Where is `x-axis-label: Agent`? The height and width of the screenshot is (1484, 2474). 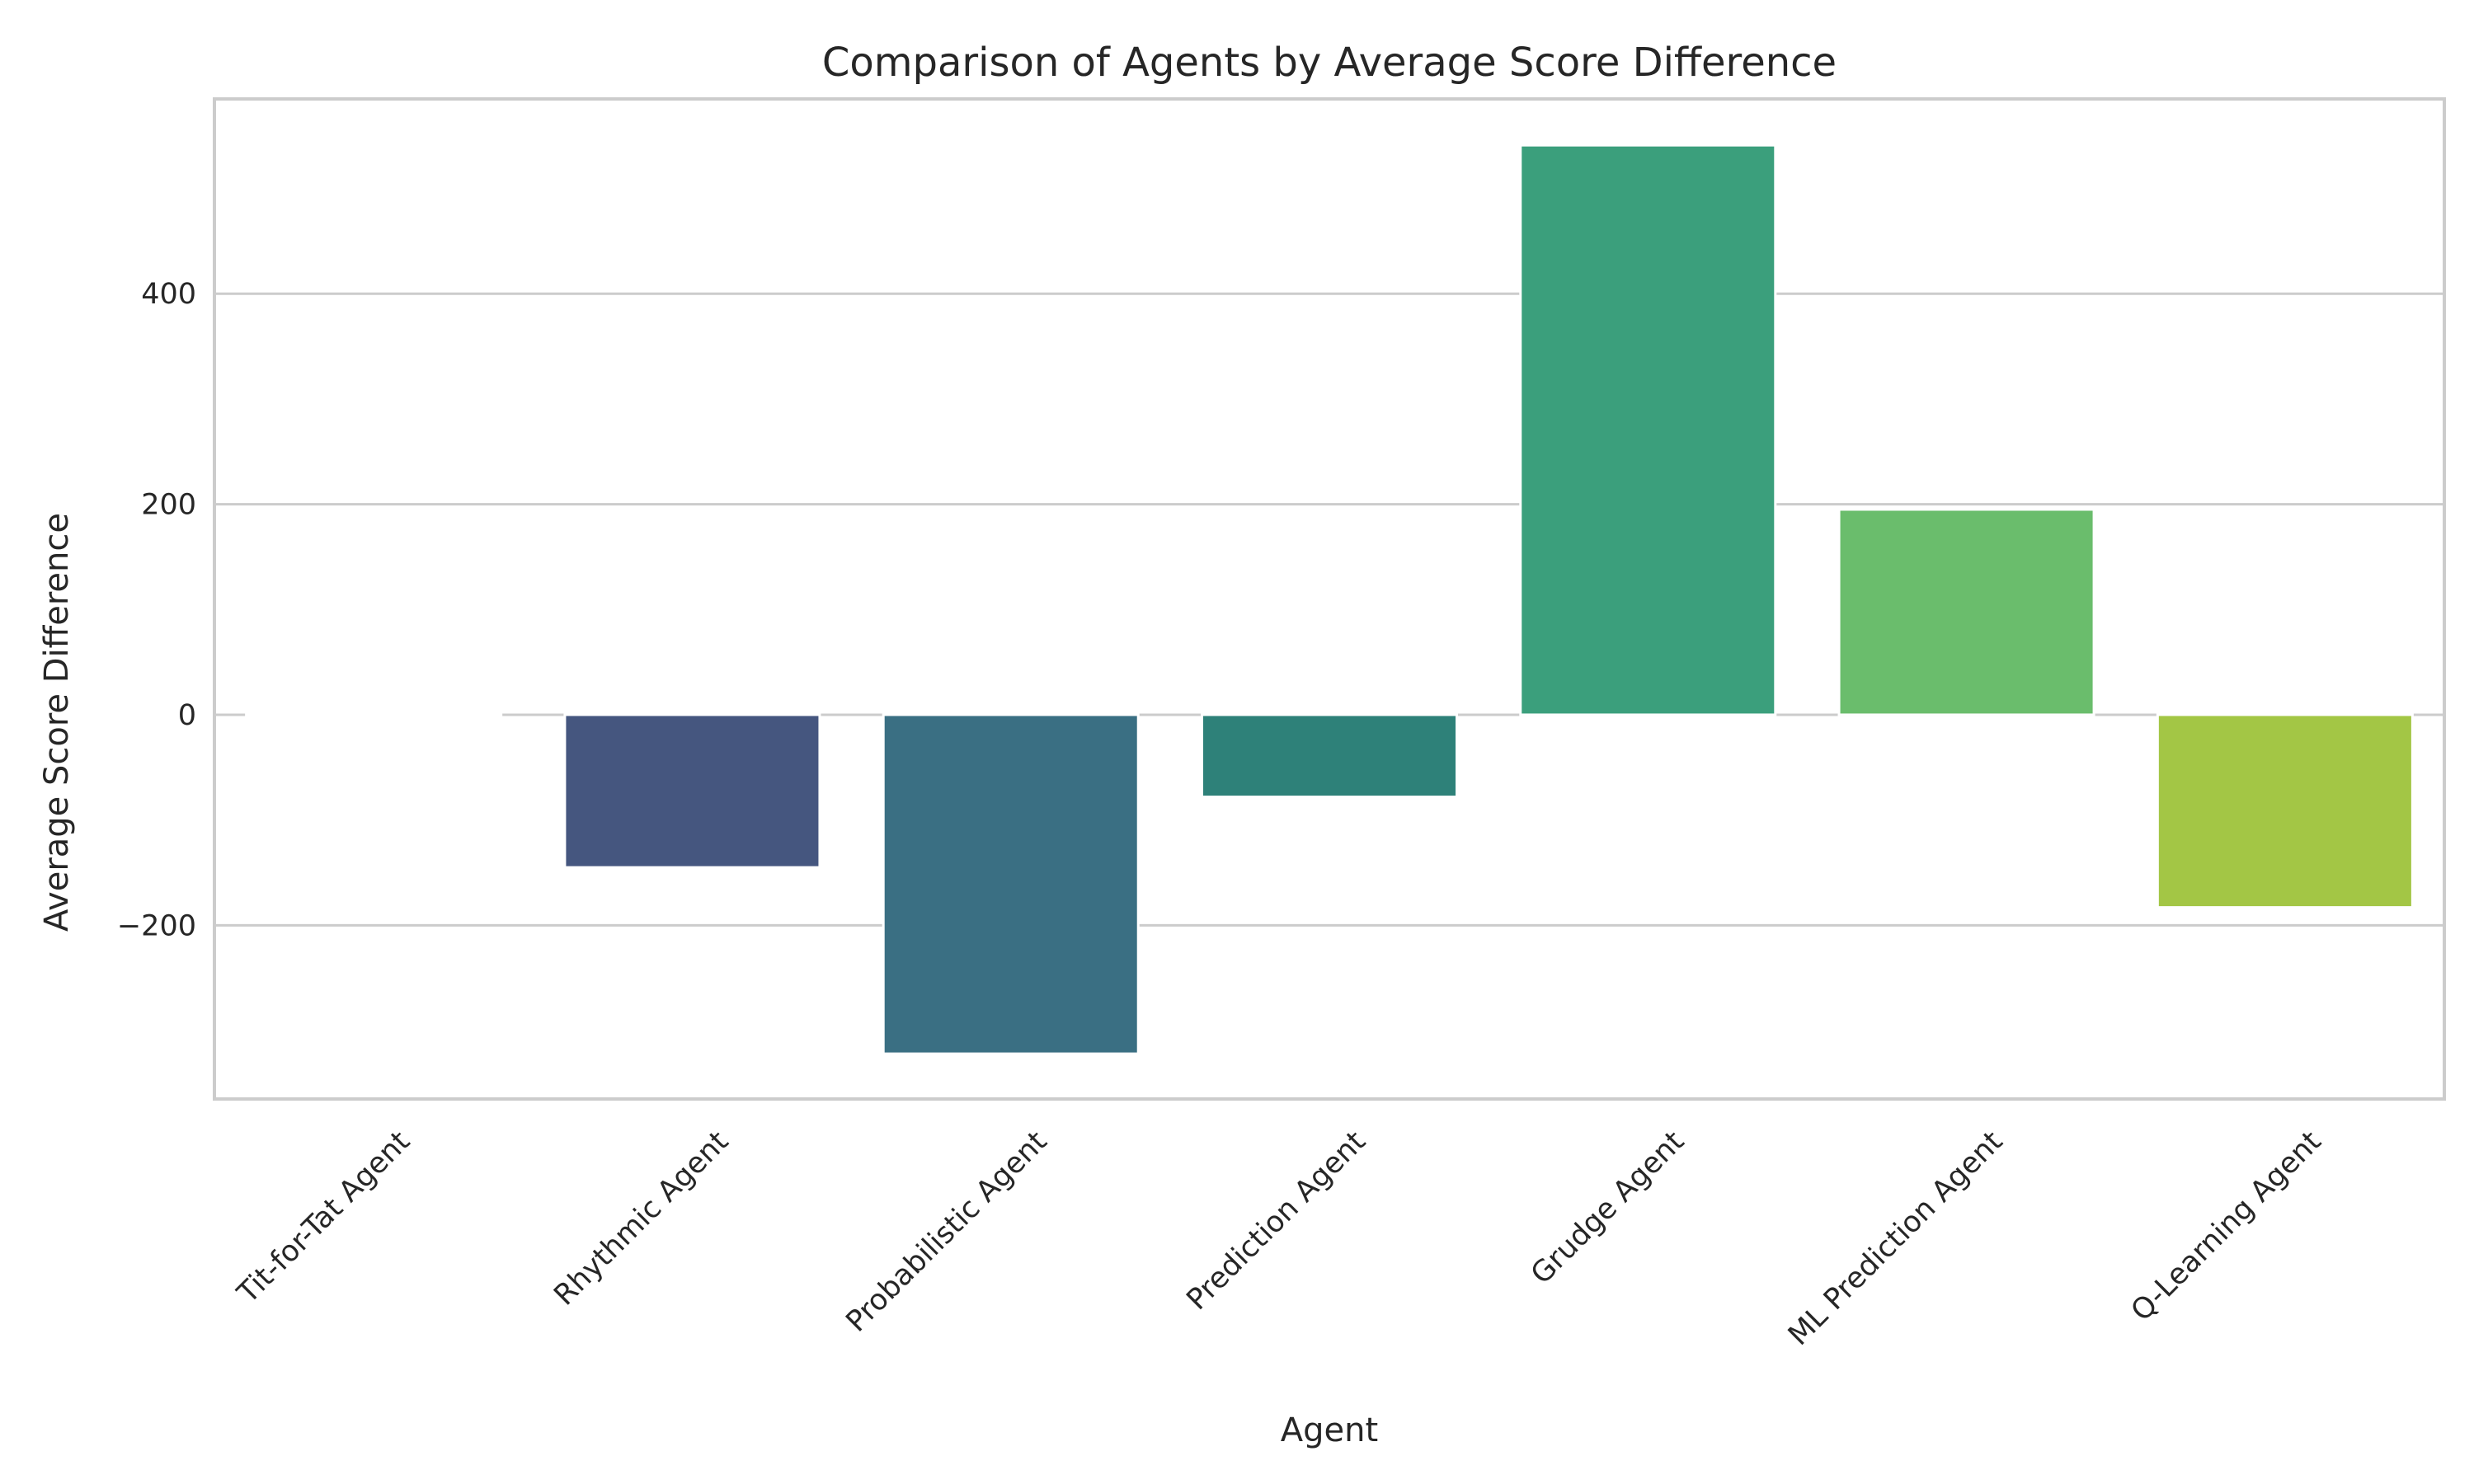 x-axis-label: Agent is located at coordinates (1329, 1430).